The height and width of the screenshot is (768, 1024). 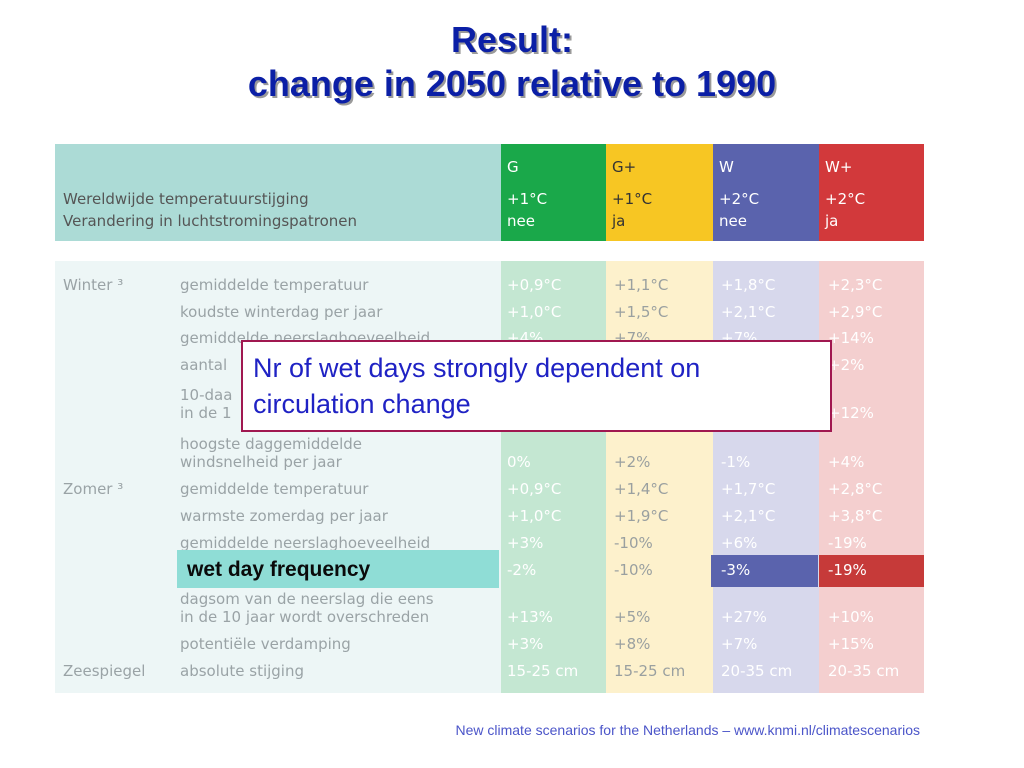 I want to click on scenario-name: W, so click(x=726, y=167).